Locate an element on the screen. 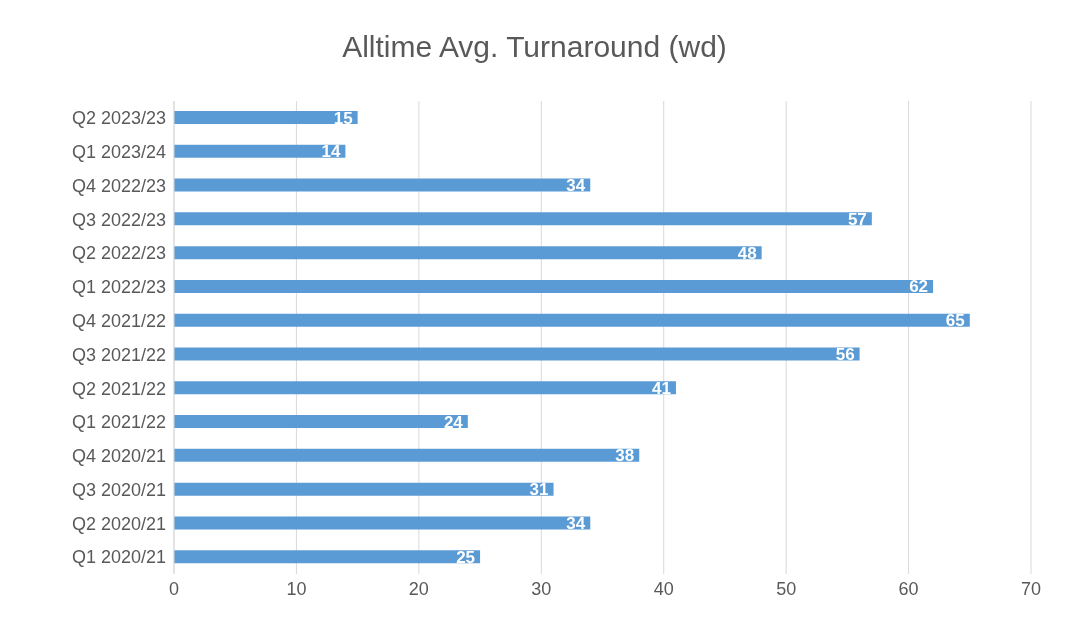  data-label: 24 is located at coordinates (453, 422).